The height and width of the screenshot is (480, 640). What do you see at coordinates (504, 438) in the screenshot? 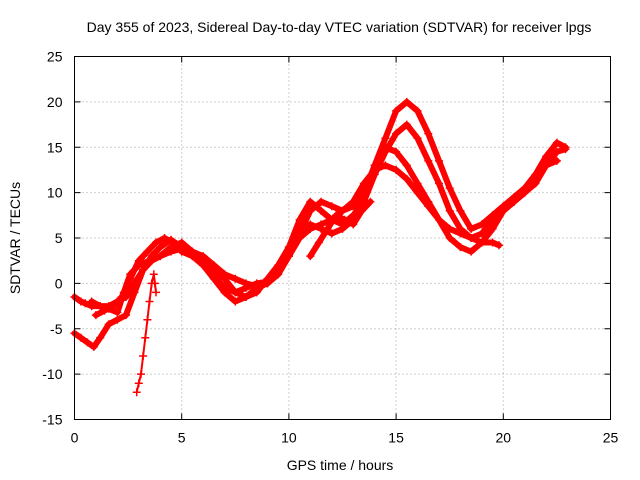
I see `x-tick-label: 20` at bounding box center [504, 438].